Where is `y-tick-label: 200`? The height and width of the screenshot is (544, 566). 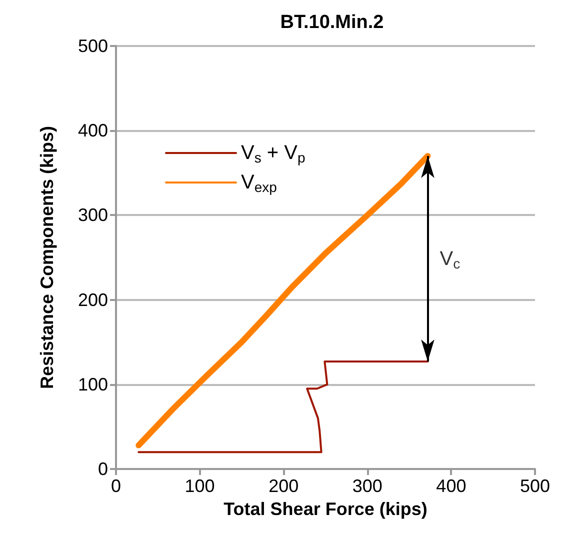 y-tick-label: 200 is located at coordinates (93, 300).